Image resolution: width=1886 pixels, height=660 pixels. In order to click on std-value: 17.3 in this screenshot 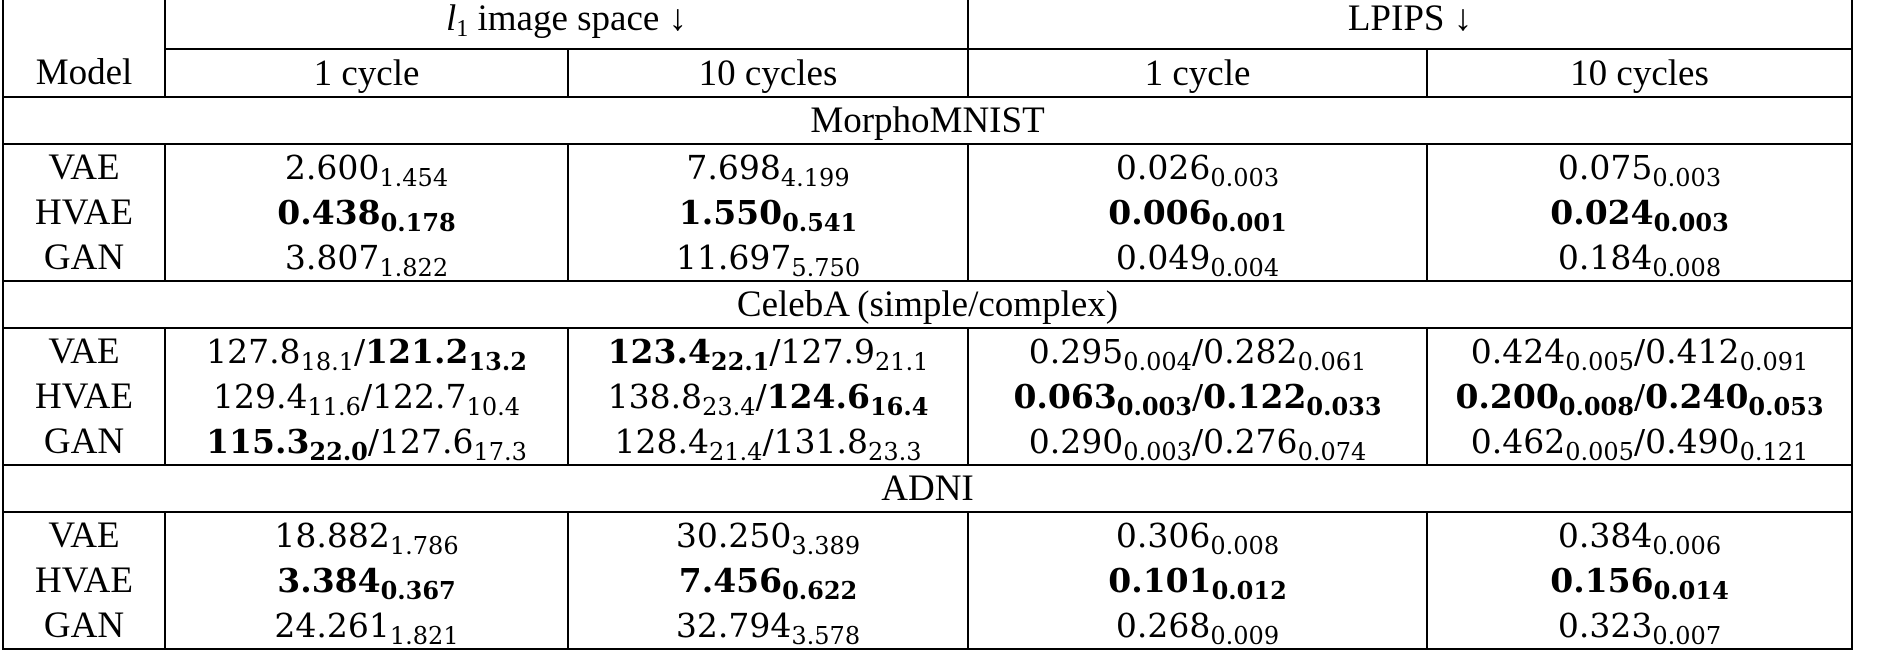, I will do `click(500, 452)`.